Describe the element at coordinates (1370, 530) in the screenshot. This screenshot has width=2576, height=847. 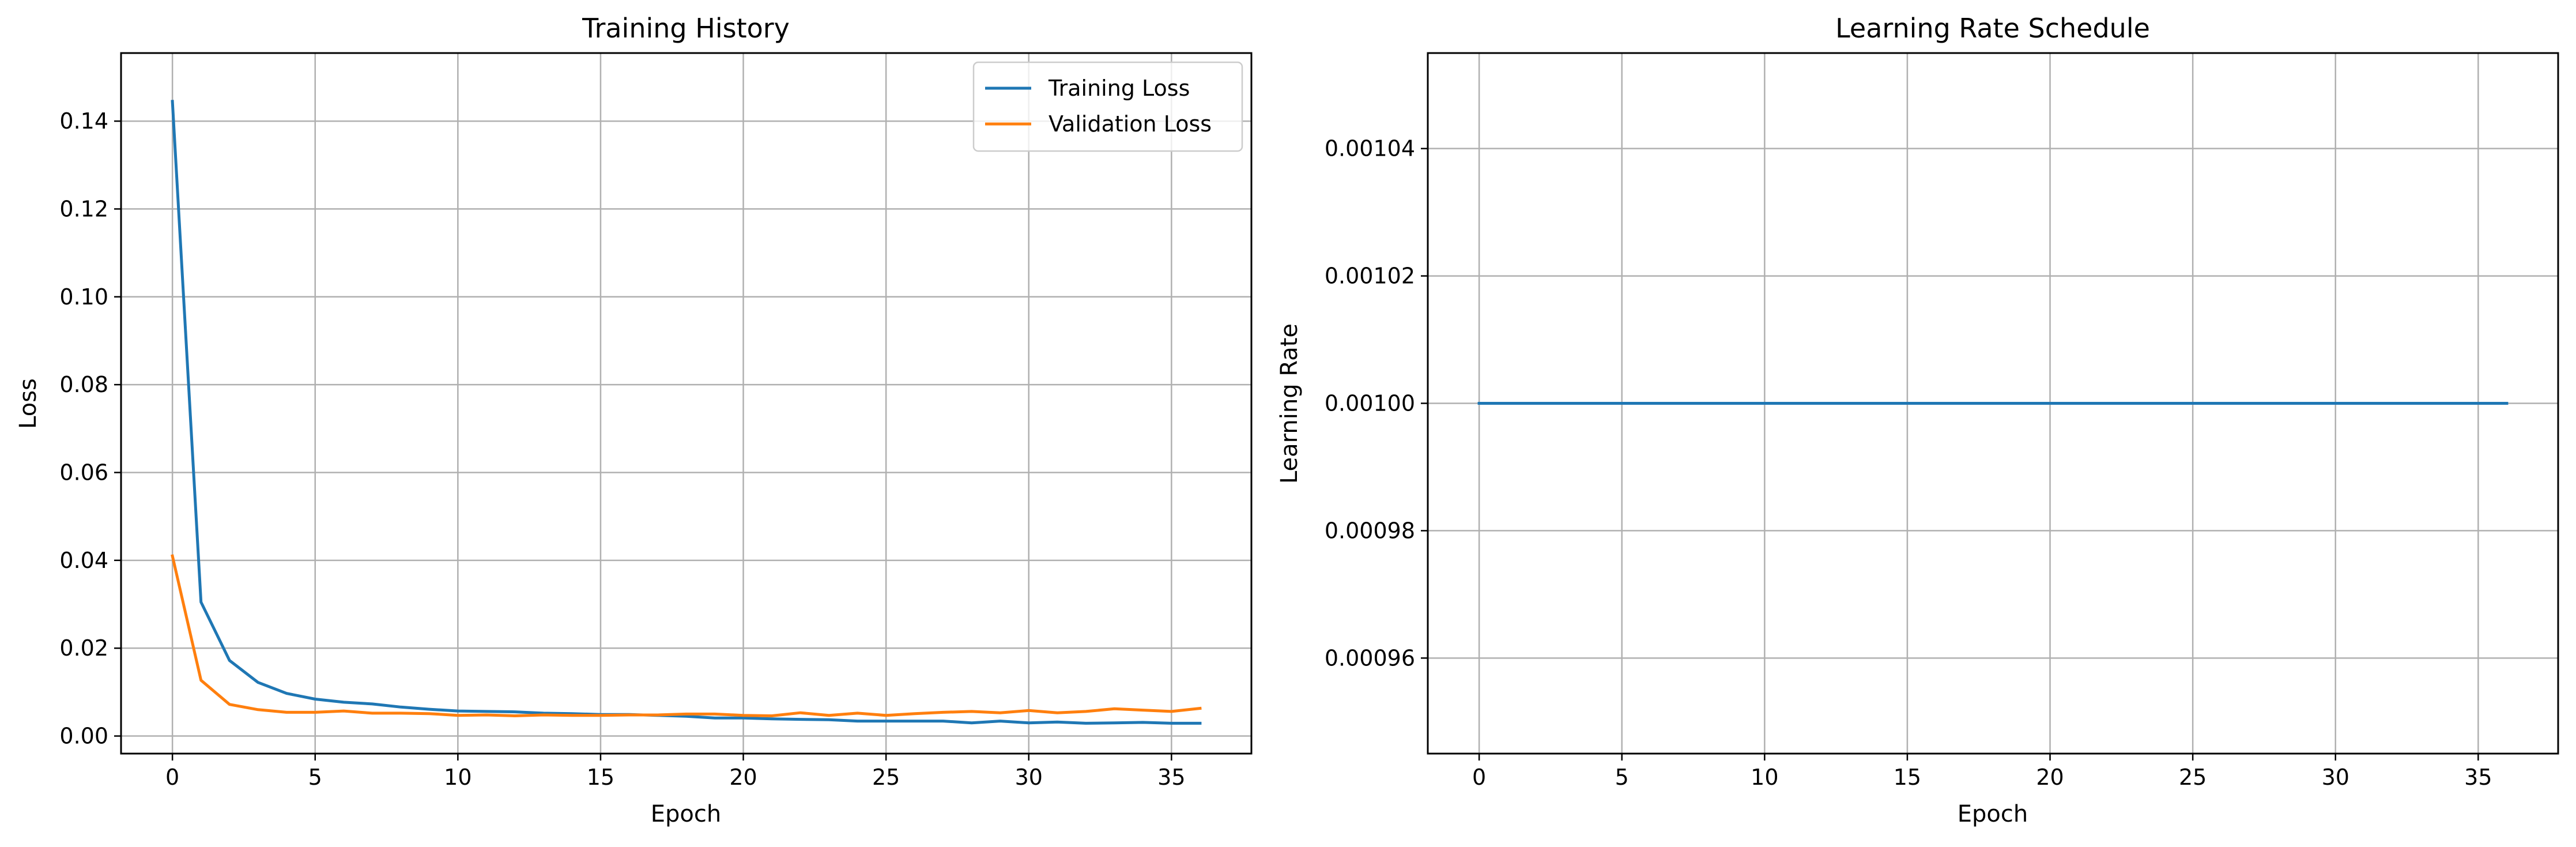
I see `y-tick-label: 0.00098` at that location.